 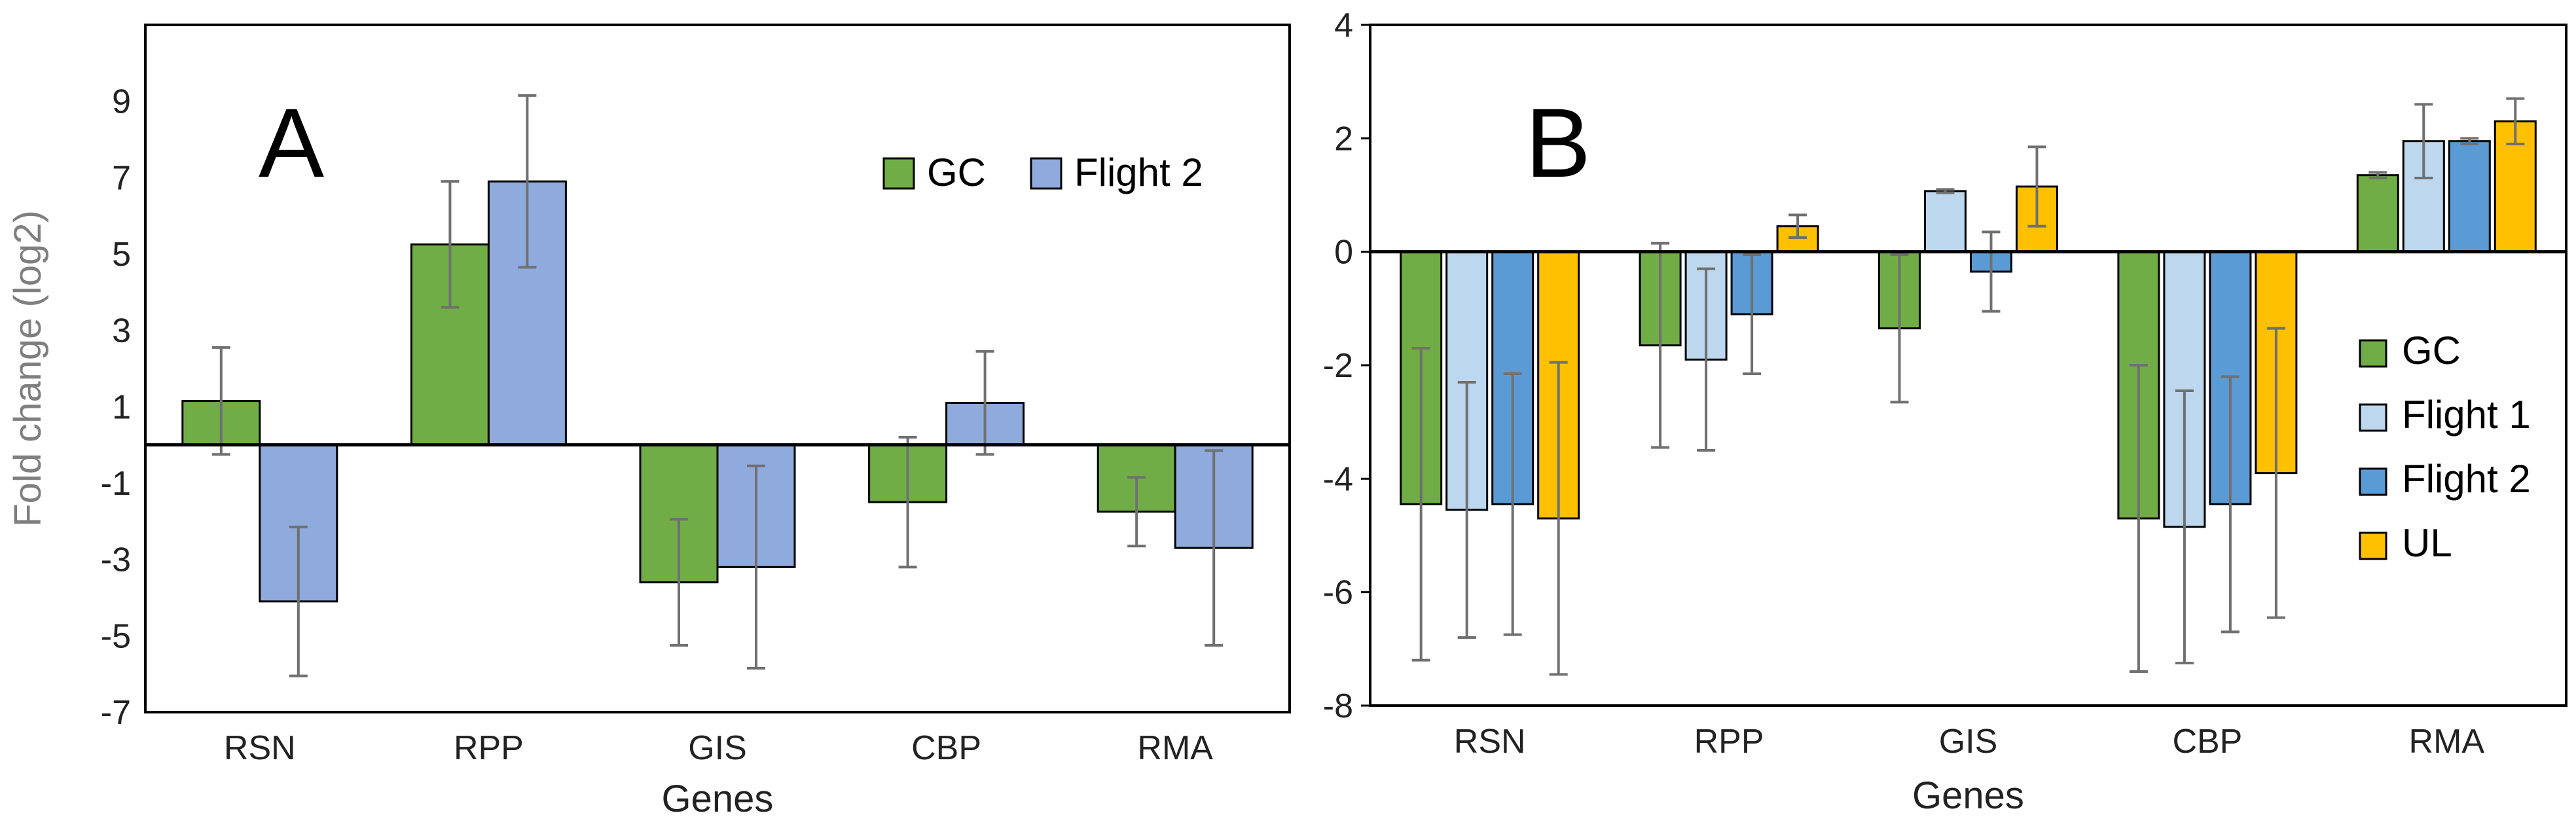 I want to click on panel-a-x-tick-label: GIS, so click(x=717, y=748).